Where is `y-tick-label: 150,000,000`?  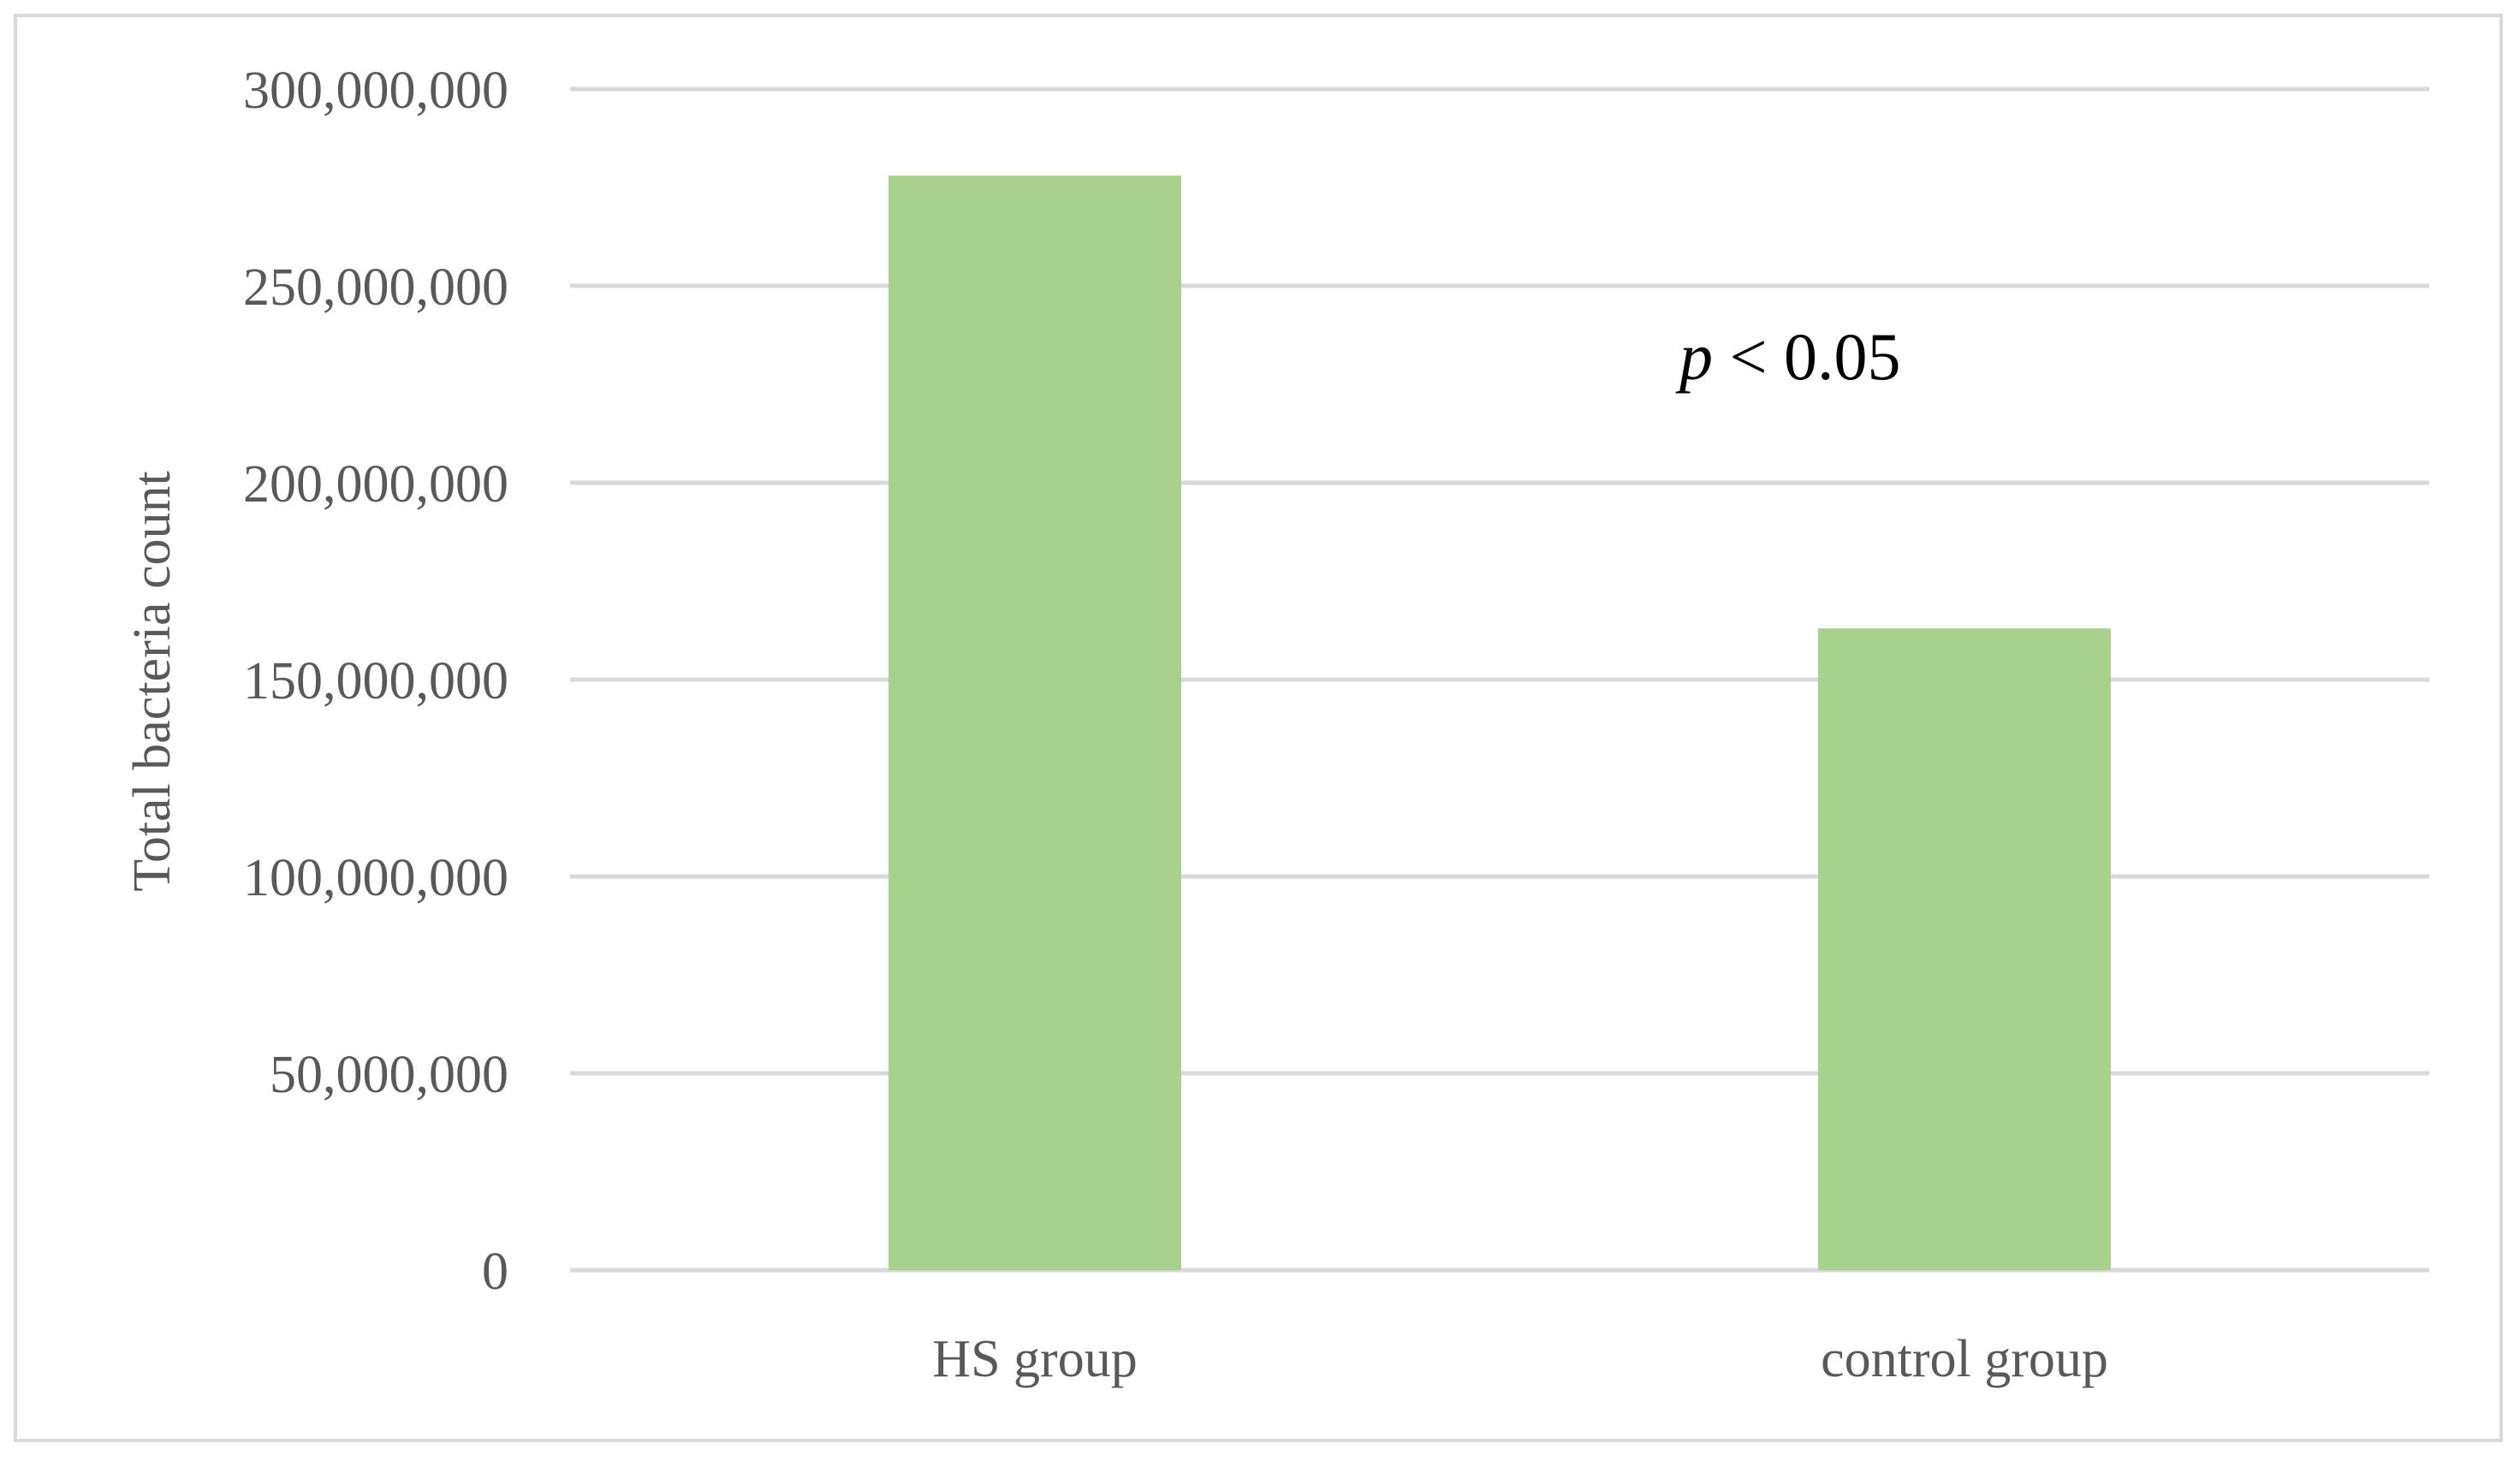
y-tick-label: 150,000,000 is located at coordinates (375, 681).